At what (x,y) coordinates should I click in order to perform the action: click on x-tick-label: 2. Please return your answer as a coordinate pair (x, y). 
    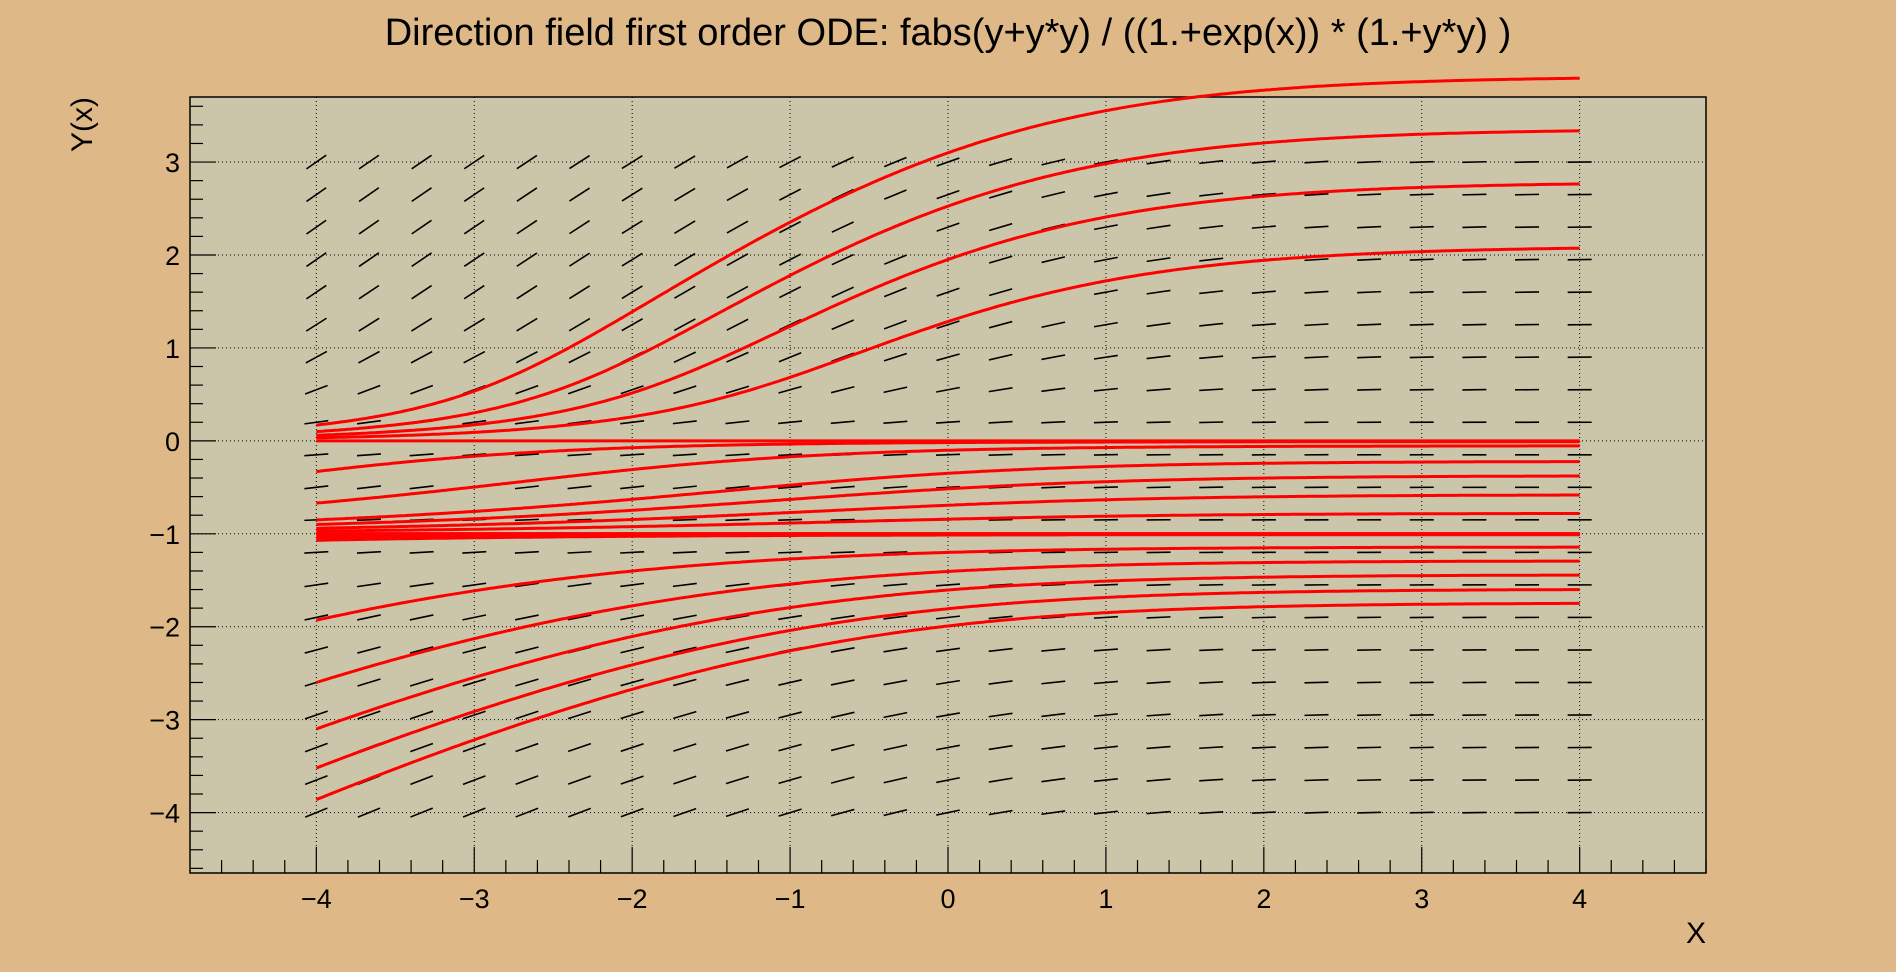
    Looking at the image, I should click on (1263, 899).